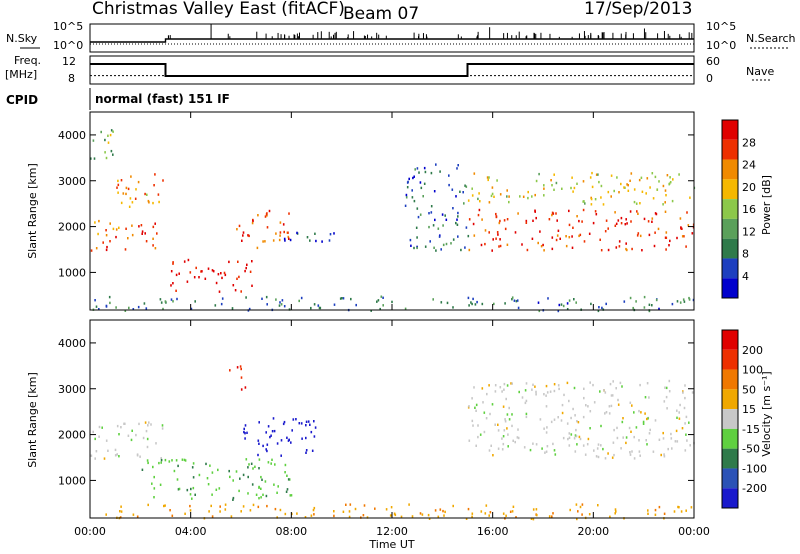  I want to click on y-tick-label: 1000, so click(72, 480).